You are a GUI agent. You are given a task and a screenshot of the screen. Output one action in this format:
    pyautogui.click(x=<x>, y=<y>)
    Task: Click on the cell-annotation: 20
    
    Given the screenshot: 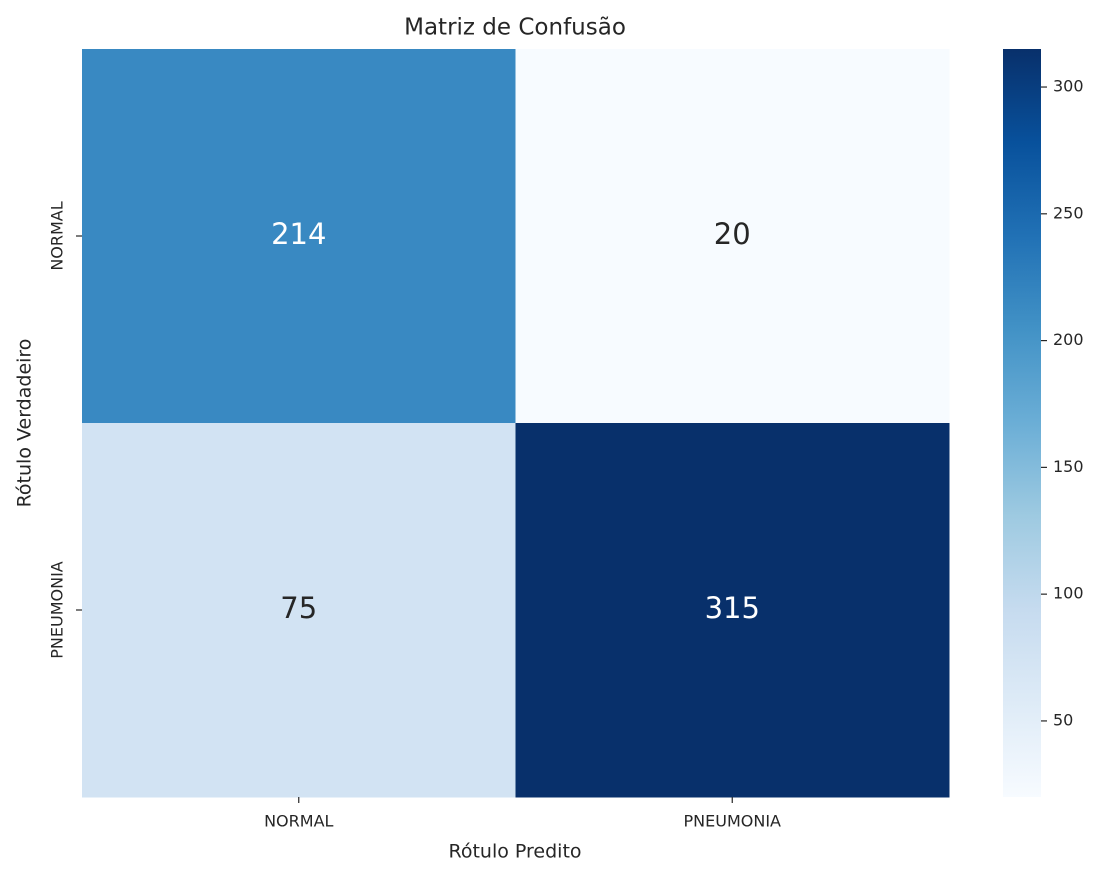 What is the action you would take?
    pyautogui.click(x=732, y=234)
    